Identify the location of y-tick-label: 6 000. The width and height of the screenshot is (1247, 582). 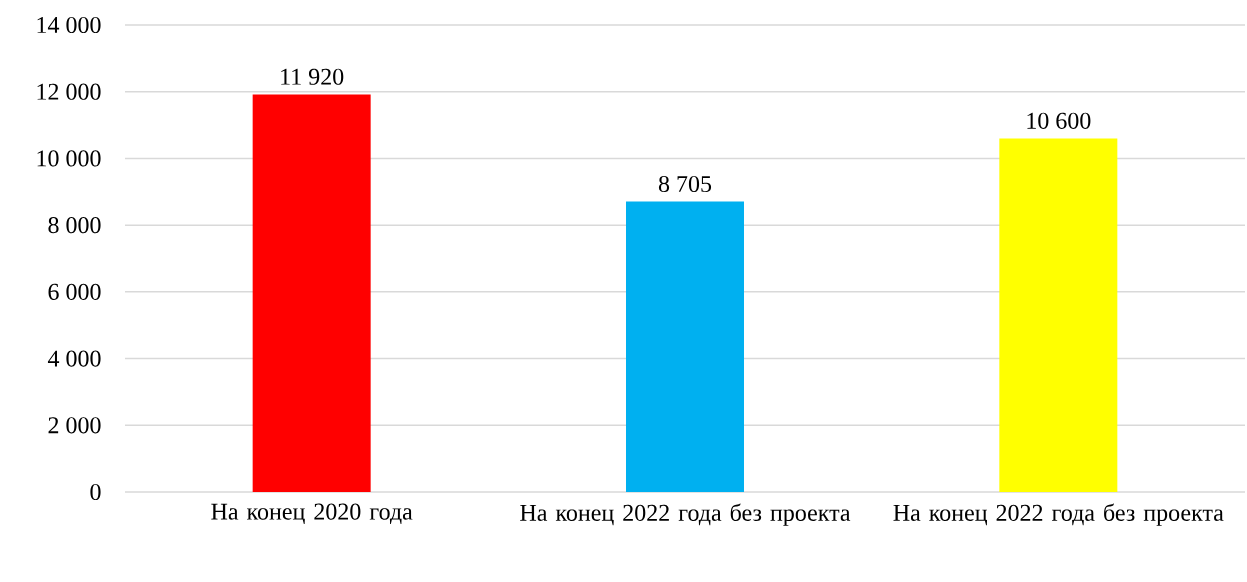
(74, 291).